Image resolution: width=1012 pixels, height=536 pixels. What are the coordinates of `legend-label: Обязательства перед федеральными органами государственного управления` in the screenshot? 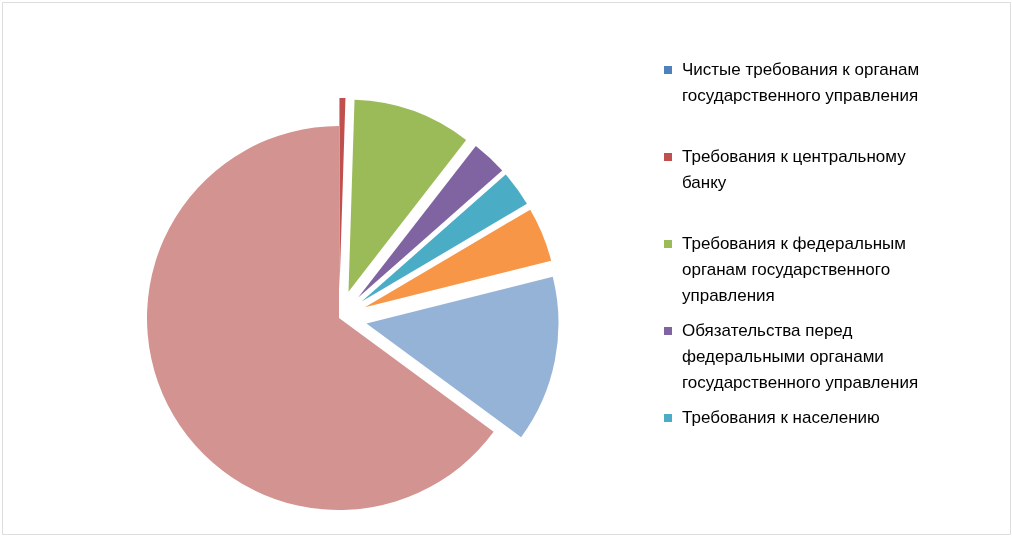 It's located at (800, 356).